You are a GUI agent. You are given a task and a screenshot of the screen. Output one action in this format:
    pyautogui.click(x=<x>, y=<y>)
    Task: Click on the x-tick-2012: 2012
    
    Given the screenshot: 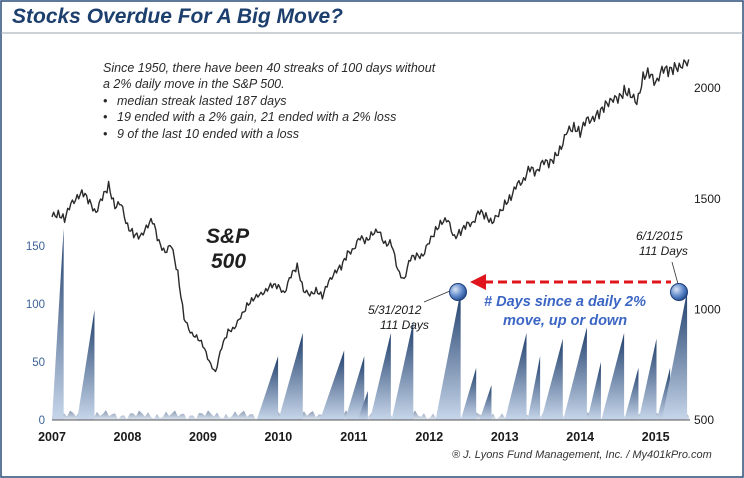 What is the action you would take?
    pyautogui.click(x=429, y=437)
    